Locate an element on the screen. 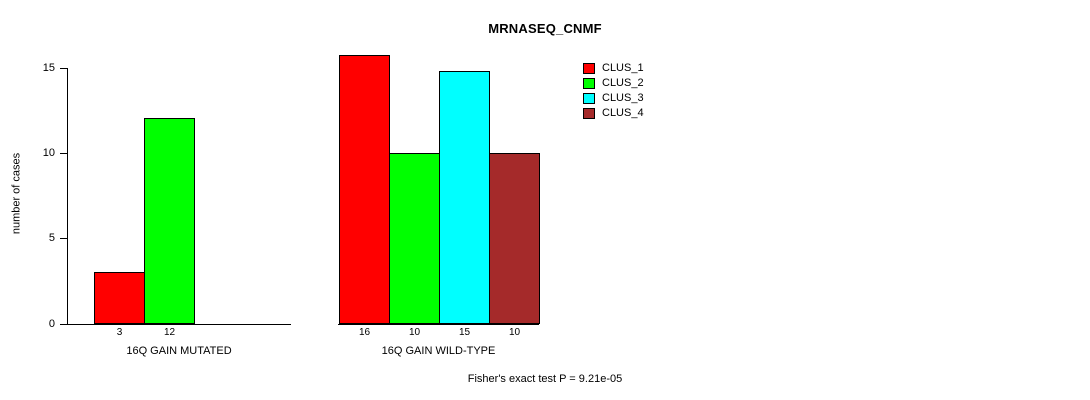 The image size is (1090, 400). bar-clus1-wildtype is located at coordinates (364, 189).